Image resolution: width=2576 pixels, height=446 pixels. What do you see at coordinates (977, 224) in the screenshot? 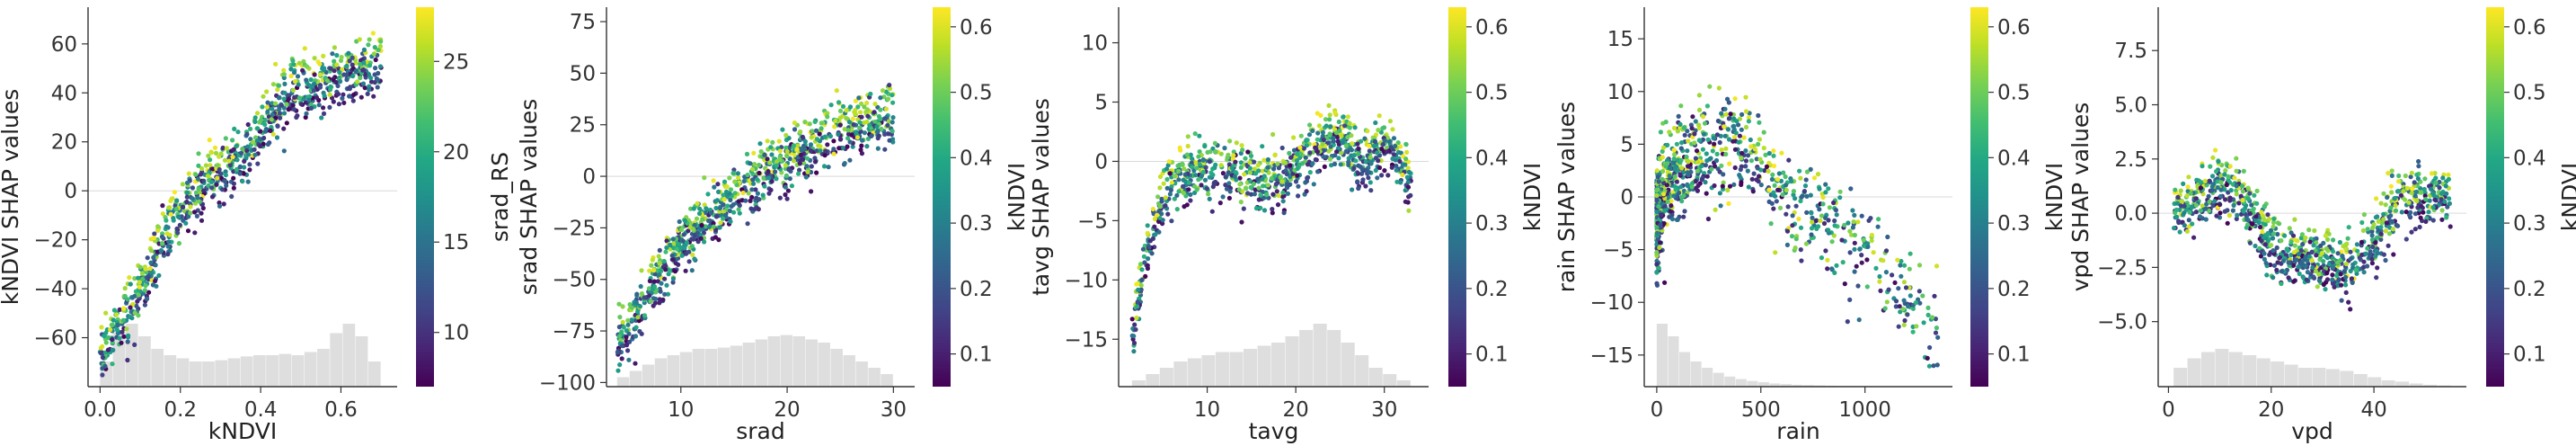
I see `colorbar-tick-label: 0.3` at bounding box center [977, 224].